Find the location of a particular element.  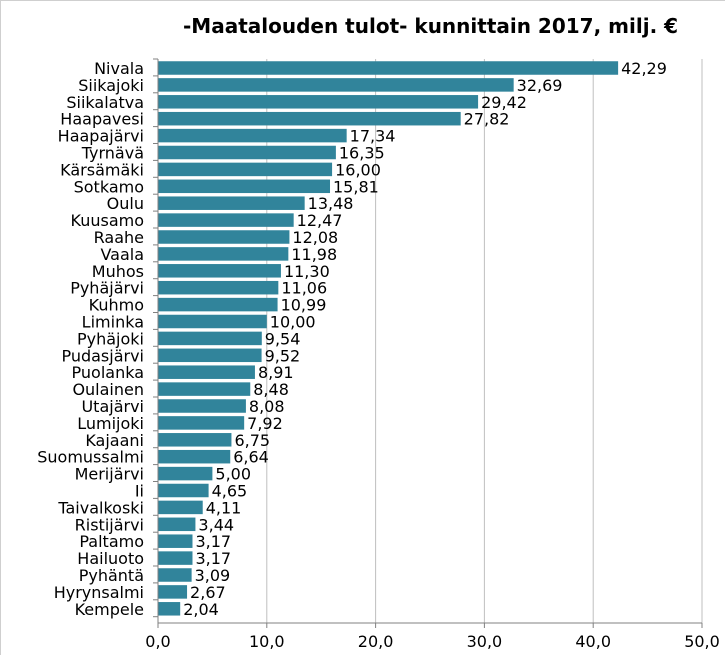

category-label: Siikalatva is located at coordinates (105, 102).